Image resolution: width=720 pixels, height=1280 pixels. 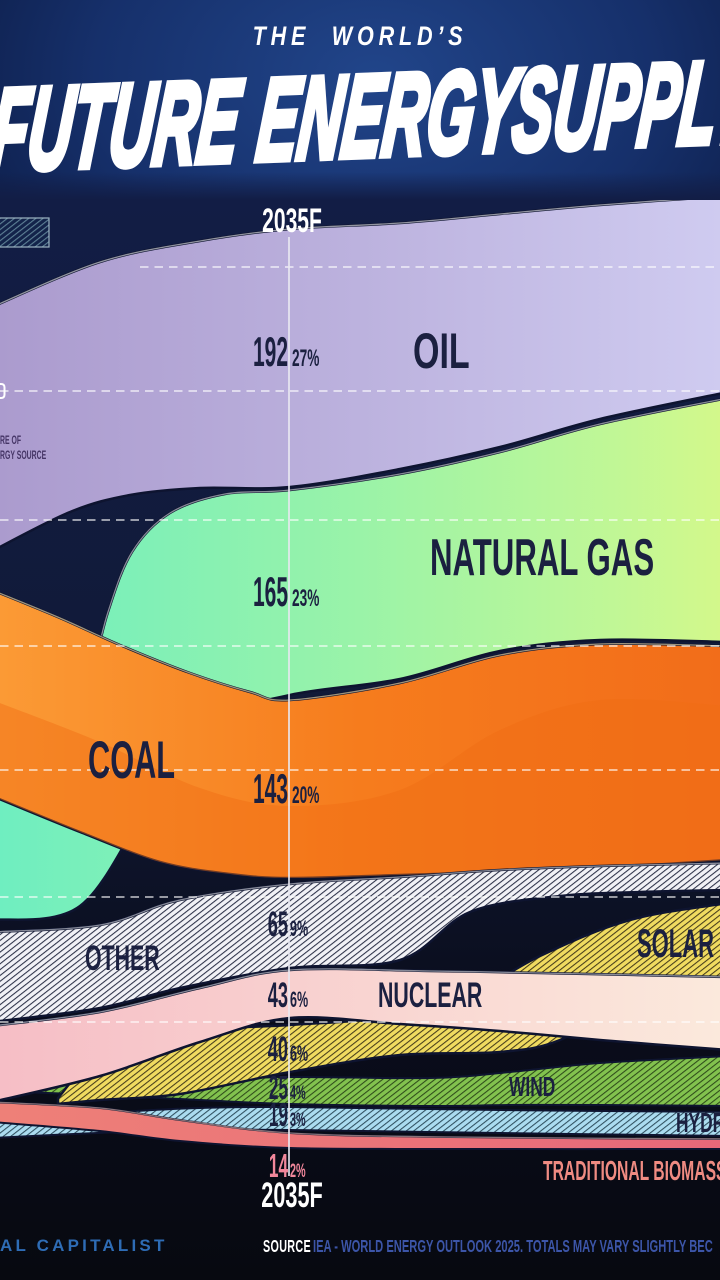 What do you see at coordinates (542, 558) in the screenshot?
I see `svg-text: NATURAL GAS` at bounding box center [542, 558].